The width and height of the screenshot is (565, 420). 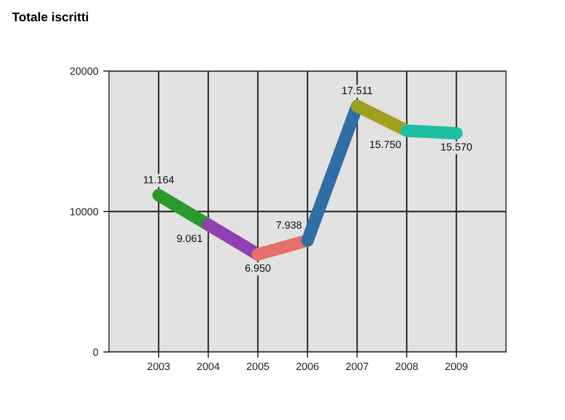 What do you see at coordinates (257, 268) in the screenshot?
I see `data-label: 6.950` at bounding box center [257, 268].